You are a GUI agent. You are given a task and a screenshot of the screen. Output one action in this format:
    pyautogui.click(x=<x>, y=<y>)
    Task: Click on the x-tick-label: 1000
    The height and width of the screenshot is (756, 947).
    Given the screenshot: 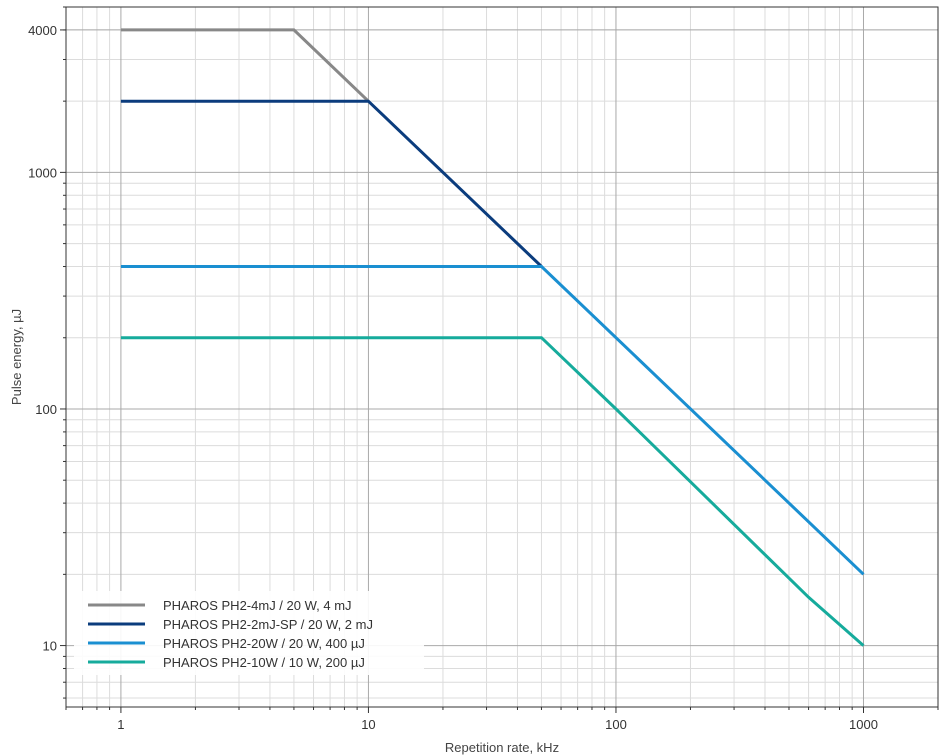 What is the action you would take?
    pyautogui.click(x=863, y=724)
    